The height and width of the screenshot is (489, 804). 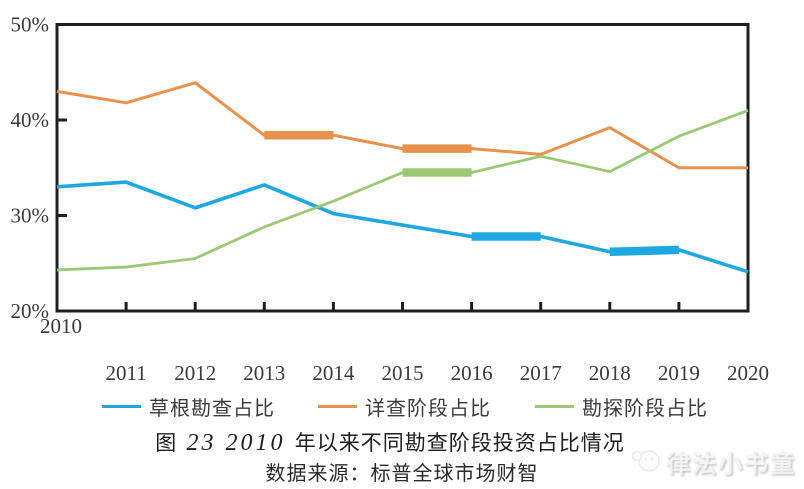 I want to click on x-axis-year-label: 2017, so click(x=540, y=373).